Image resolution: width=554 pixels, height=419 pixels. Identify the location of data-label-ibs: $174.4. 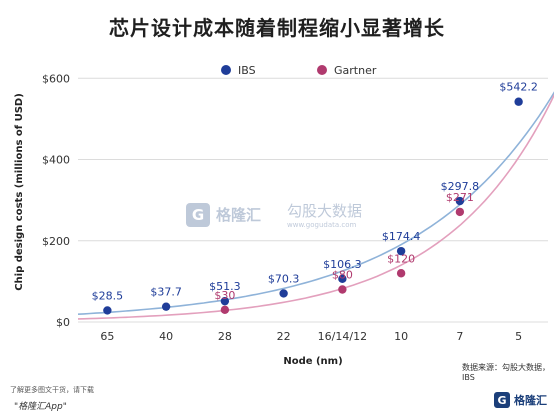
(401, 236).